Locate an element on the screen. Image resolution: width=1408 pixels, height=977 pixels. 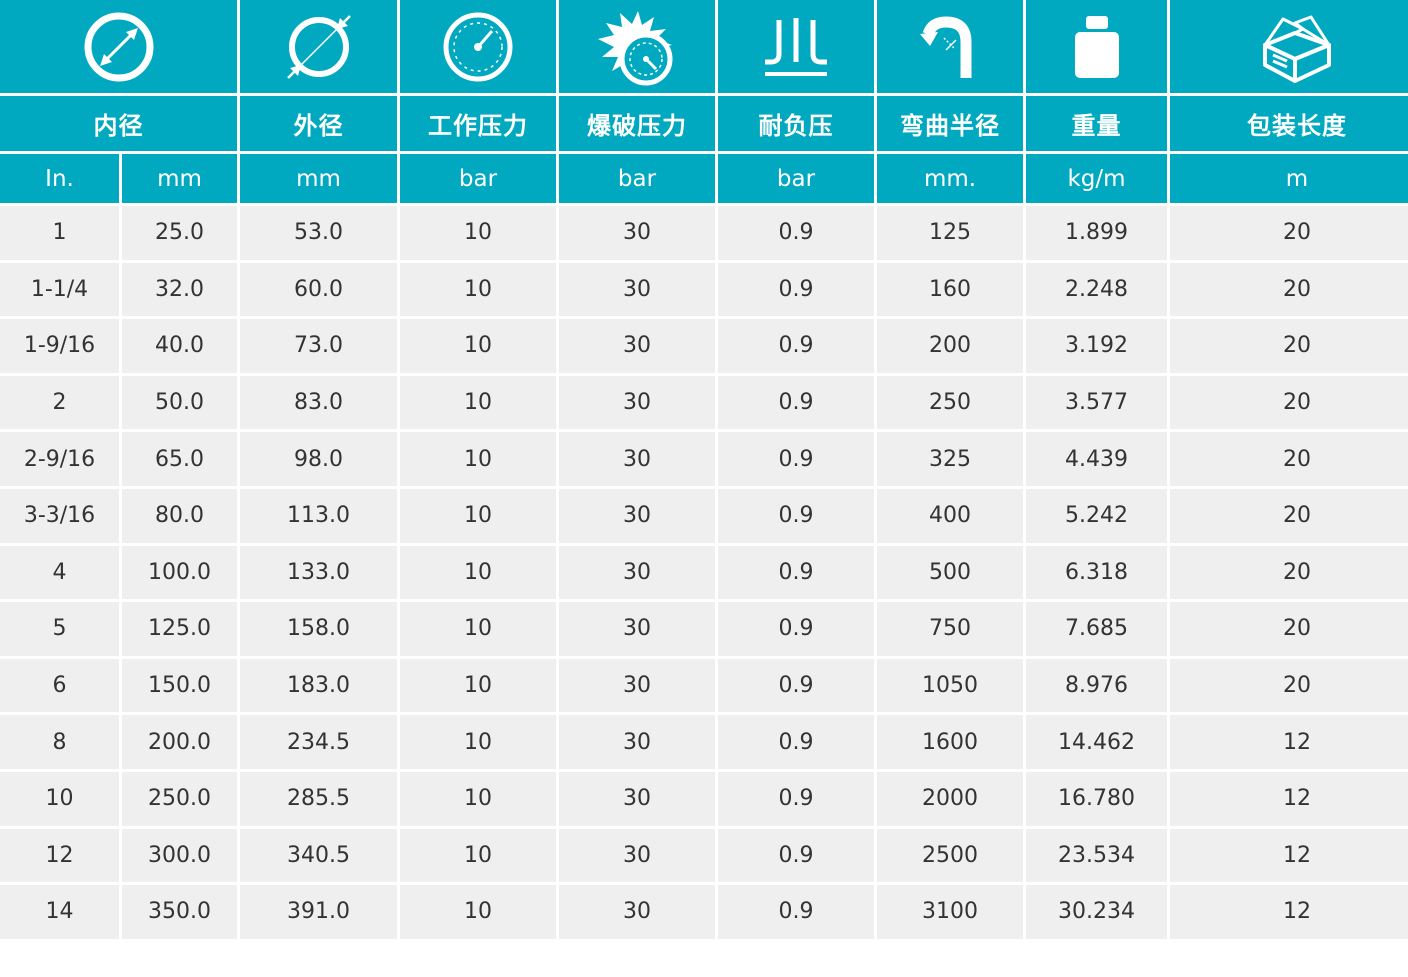
table-cell: 234.5 is located at coordinates (318, 742).